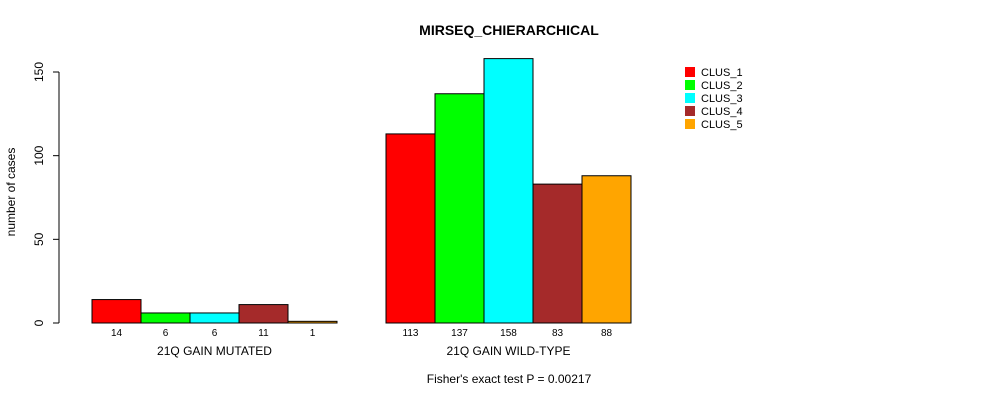 The width and height of the screenshot is (990, 400). Describe the element at coordinates (722, 73) in the screenshot. I see `legend-label: CLUS_1` at that location.